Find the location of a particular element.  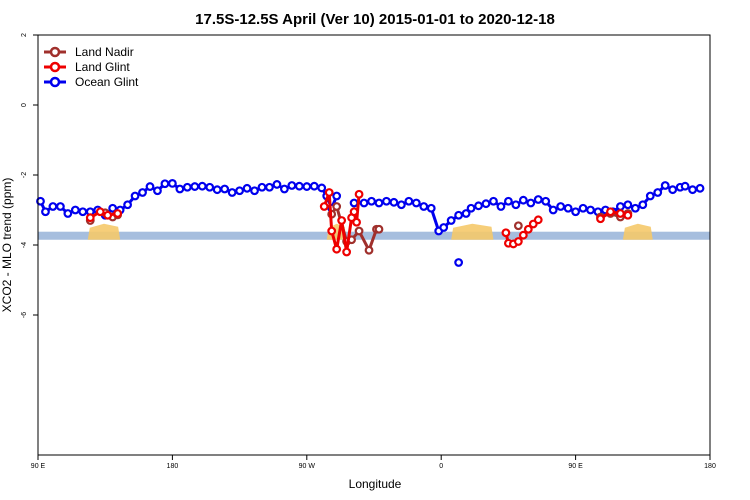

x-tick-label-3: 0 is located at coordinates (441, 466).